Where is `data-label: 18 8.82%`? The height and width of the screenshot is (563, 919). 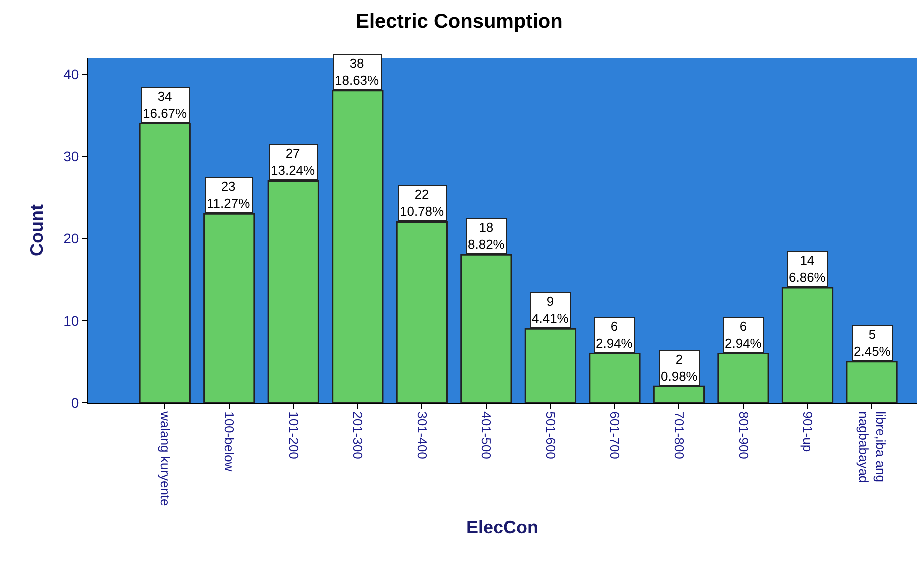 data-label: 18 8.82% is located at coordinates (487, 236).